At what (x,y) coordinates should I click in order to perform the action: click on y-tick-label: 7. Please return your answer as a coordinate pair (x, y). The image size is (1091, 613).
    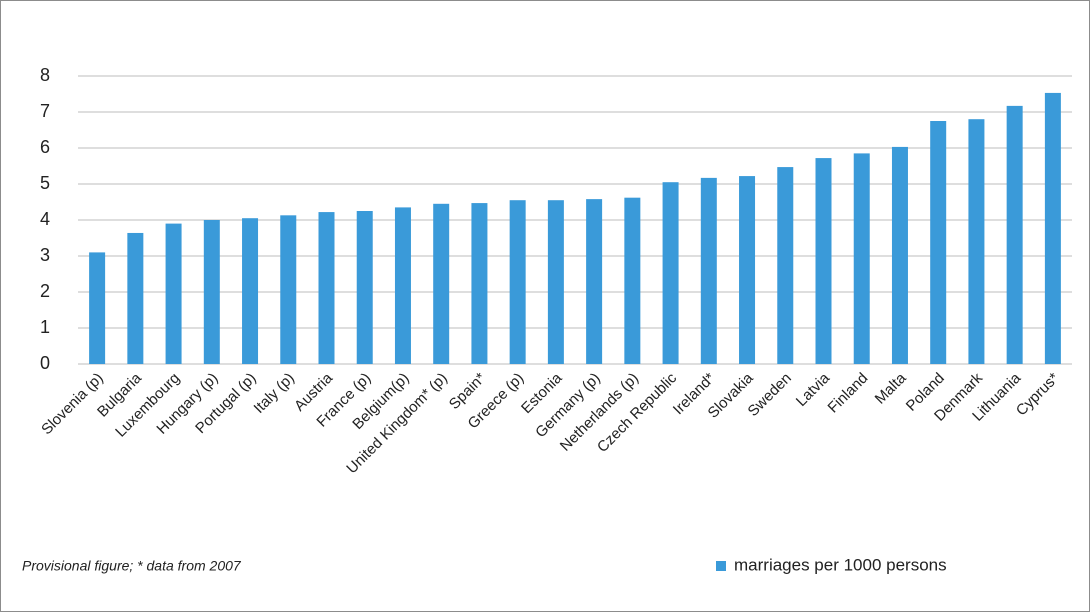
    Looking at the image, I should click on (45, 111).